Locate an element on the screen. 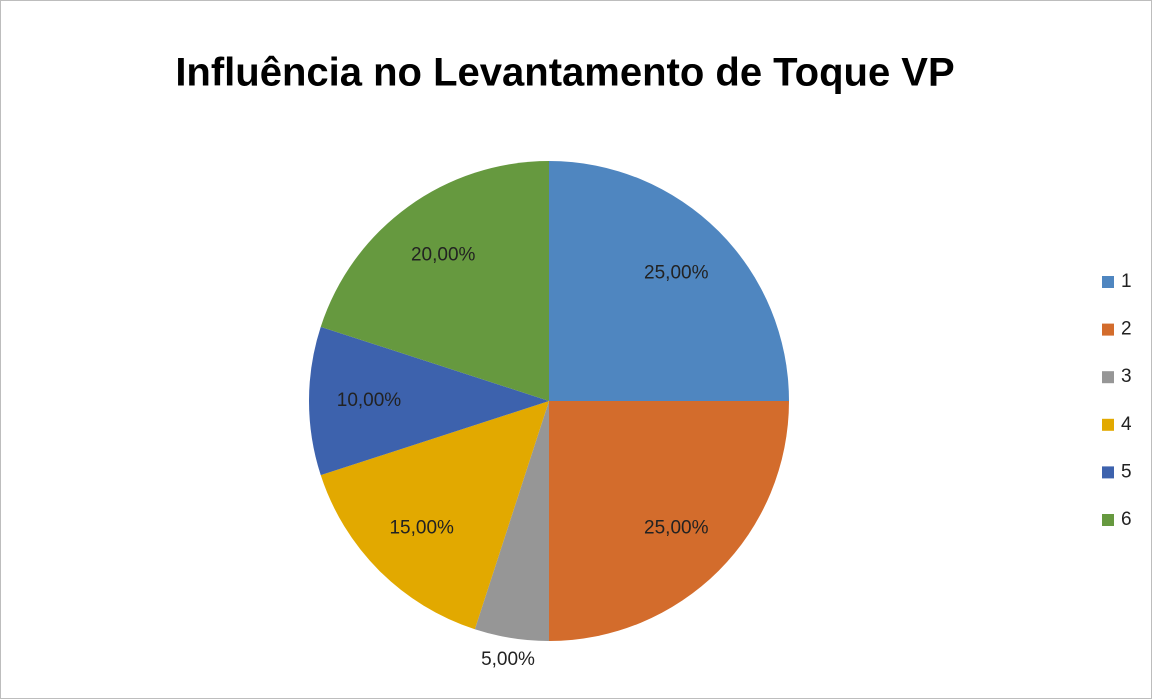  legend-label: 5 is located at coordinates (1126, 471).